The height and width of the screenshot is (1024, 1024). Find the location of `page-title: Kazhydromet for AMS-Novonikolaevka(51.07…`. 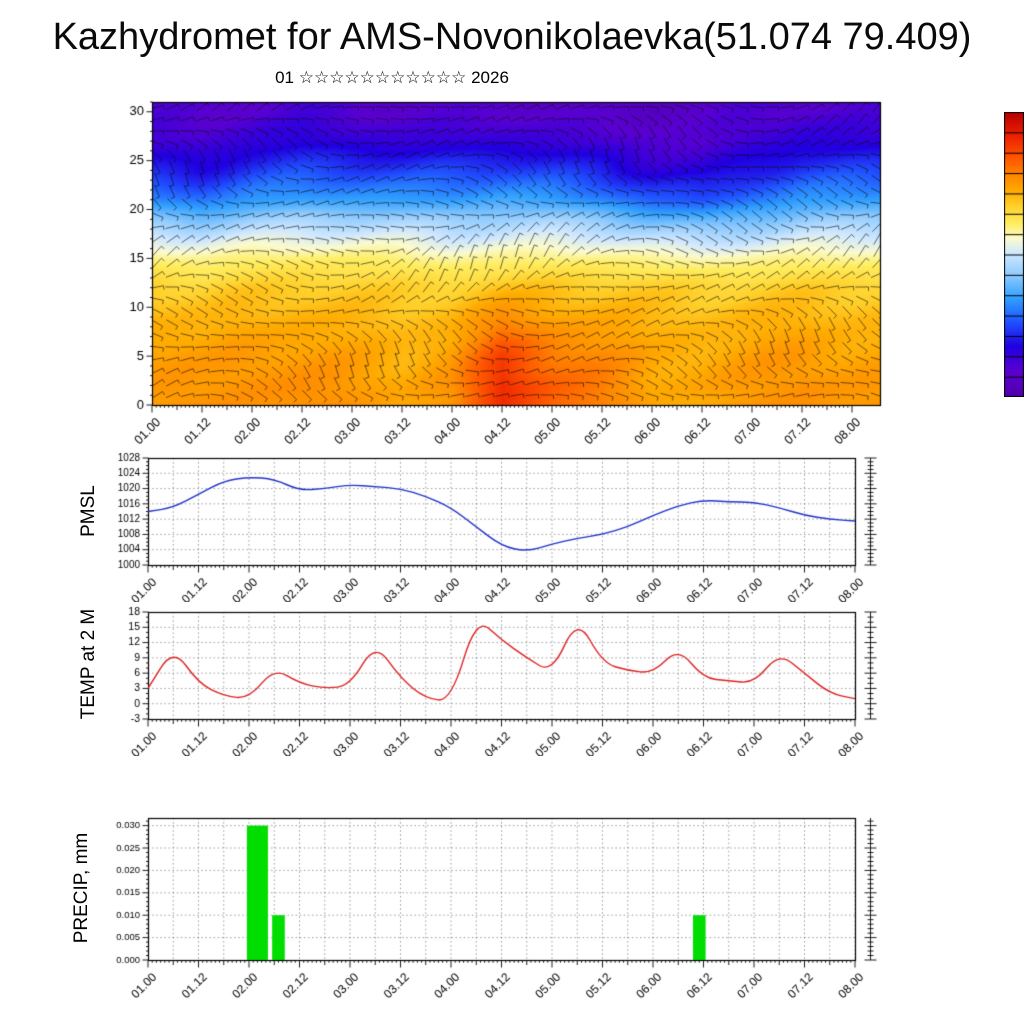

page-title: Kazhydromet for AMS-Novonikolaevka(51.07… is located at coordinates (512, 37).